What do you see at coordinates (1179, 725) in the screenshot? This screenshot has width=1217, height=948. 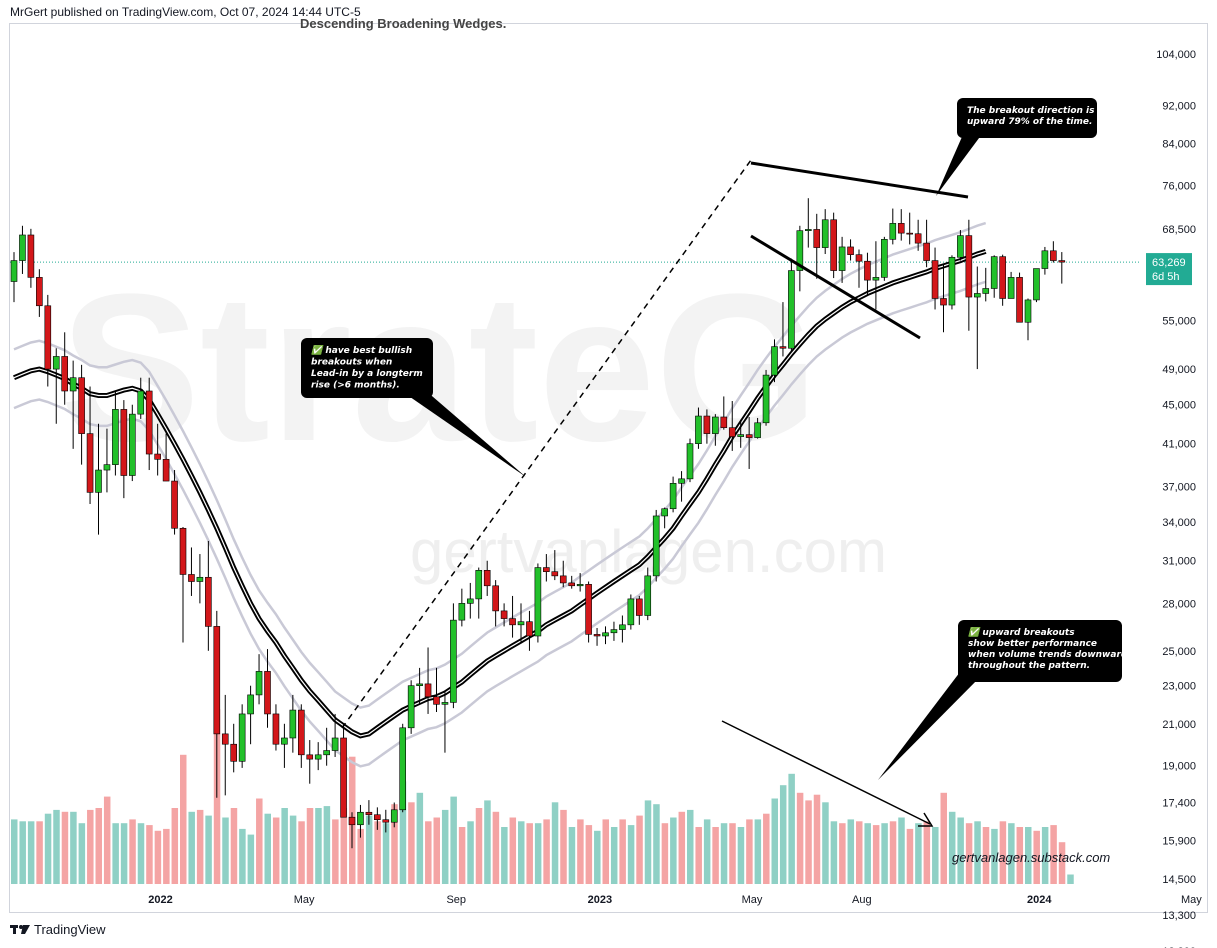 I see `y-tick-label: 21,000` at bounding box center [1179, 725].